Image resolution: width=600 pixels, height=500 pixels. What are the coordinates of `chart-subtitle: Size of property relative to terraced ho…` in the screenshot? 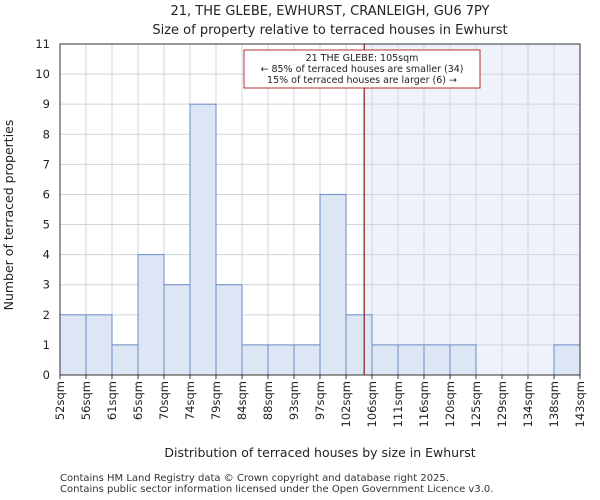 It's located at (329, 30).